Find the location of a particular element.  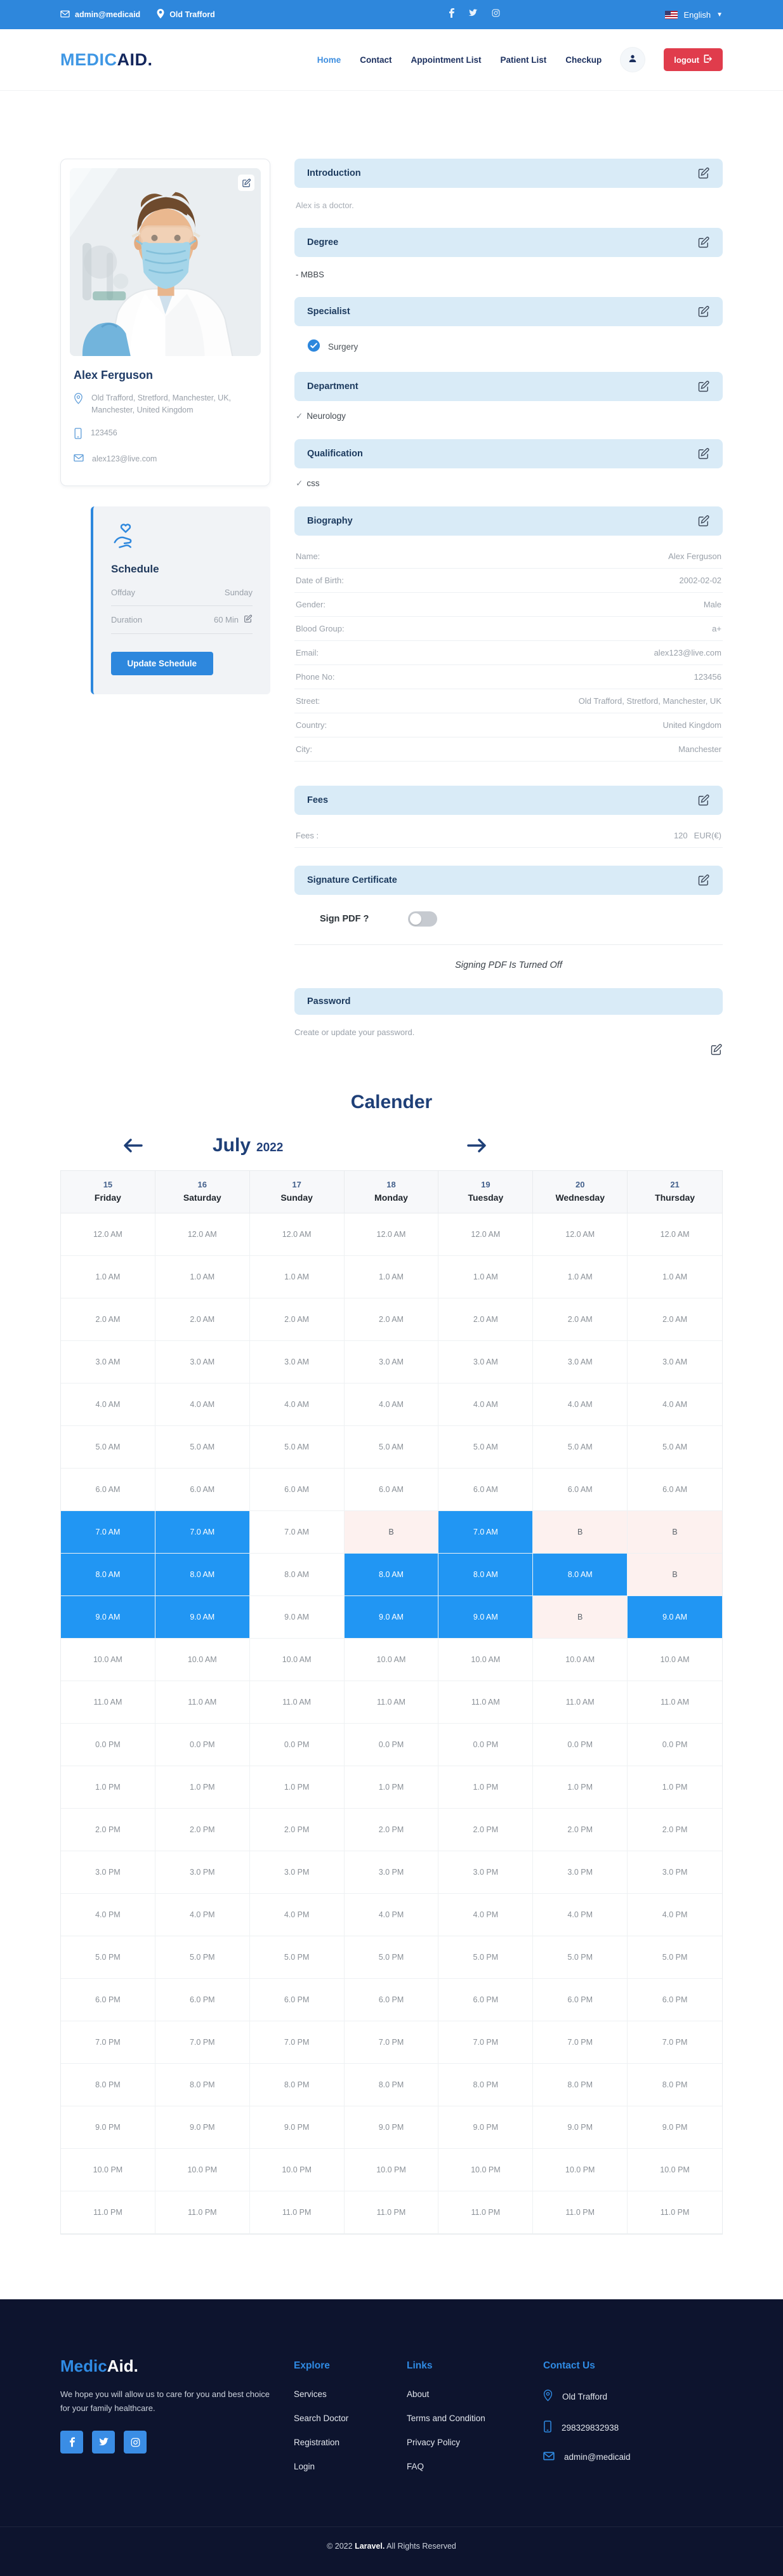

footer-link-faq: FAQ is located at coordinates (415, 2466).